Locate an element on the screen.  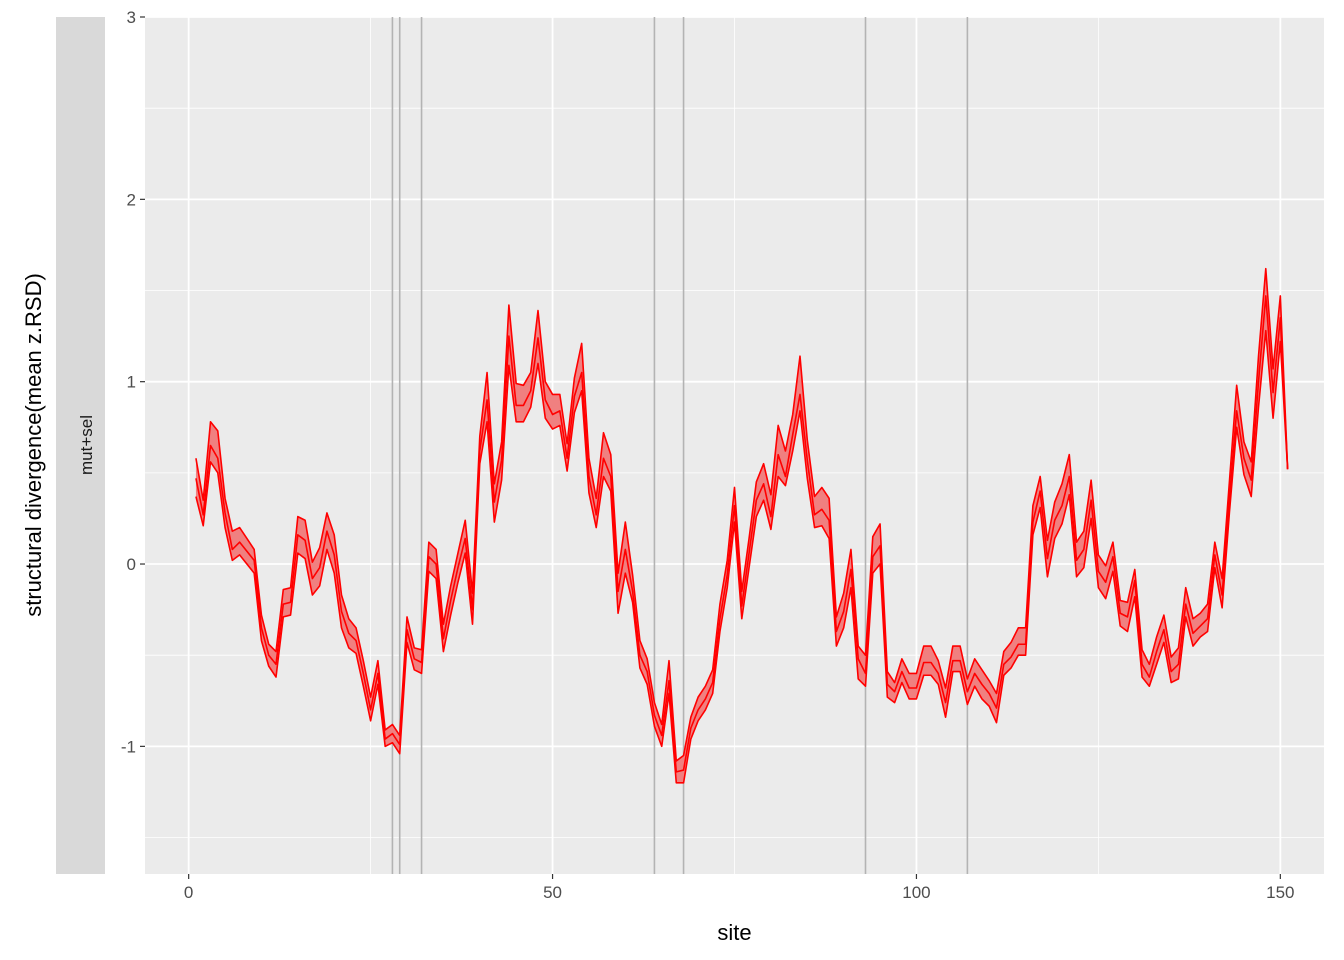
y-axis-title: structural divergence(mean z.RSD) is located at coordinates (33, 445).